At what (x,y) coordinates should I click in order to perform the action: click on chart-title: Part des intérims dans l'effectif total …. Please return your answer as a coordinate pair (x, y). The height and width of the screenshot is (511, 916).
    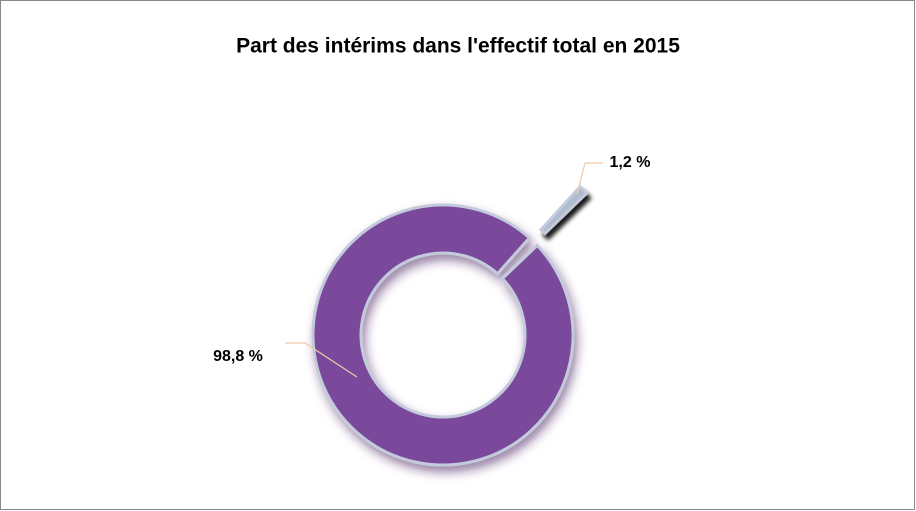
    Looking at the image, I should click on (458, 46).